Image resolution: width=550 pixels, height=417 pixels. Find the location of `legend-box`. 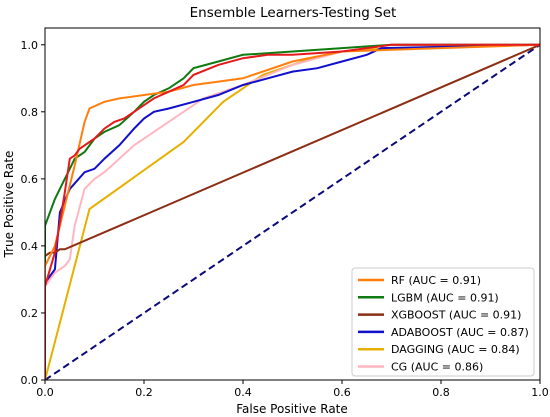

legend-box is located at coordinates (443, 322).